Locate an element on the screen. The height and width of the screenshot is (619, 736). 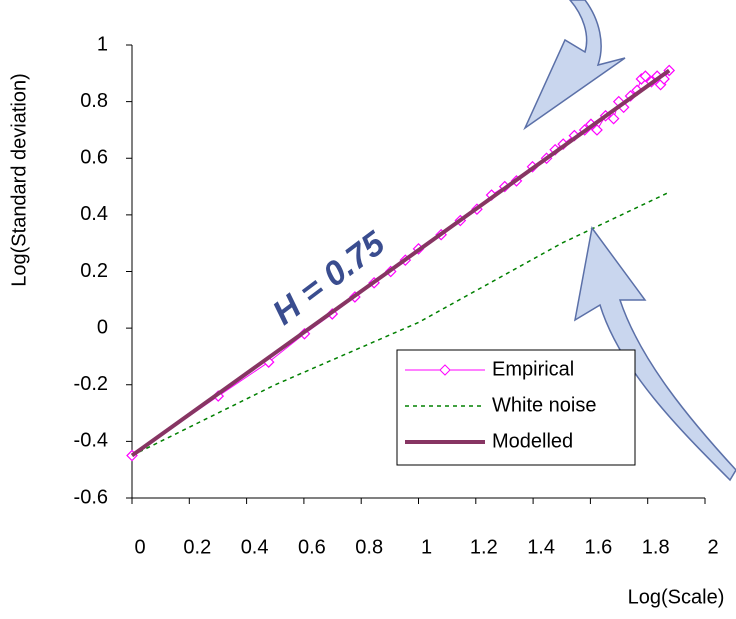
legend-label: Modelled is located at coordinates (532, 441).